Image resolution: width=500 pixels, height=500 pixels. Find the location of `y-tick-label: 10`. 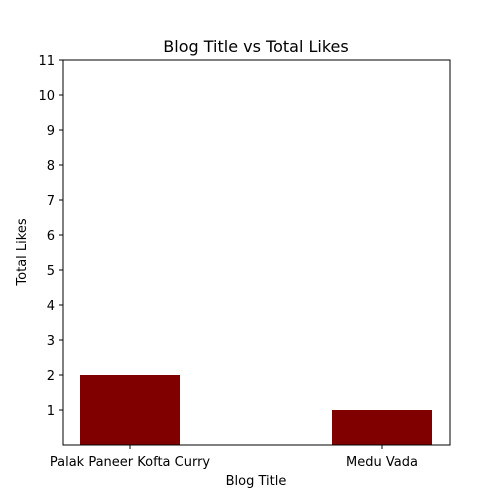

y-tick-label: 10 is located at coordinates (46, 96).